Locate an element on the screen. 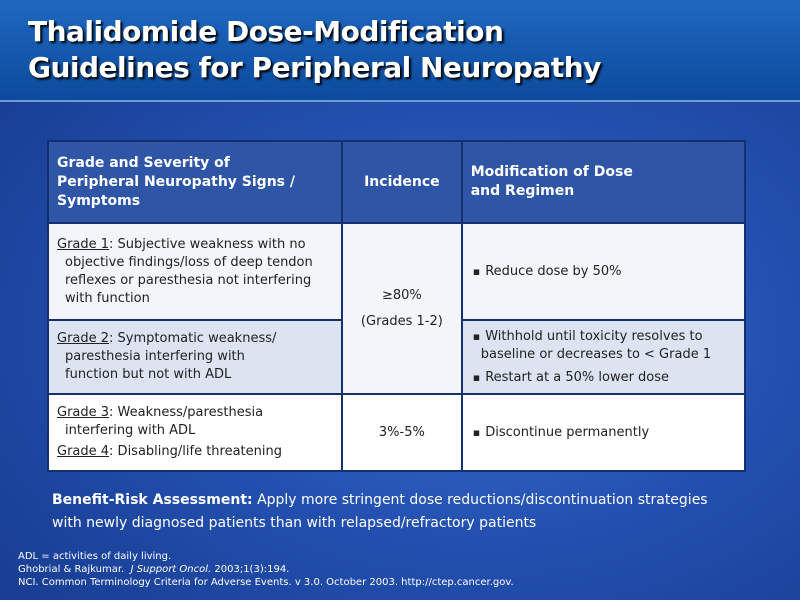 The height and width of the screenshot is (600, 800). incidence: 3%-5% is located at coordinates (401, 432).